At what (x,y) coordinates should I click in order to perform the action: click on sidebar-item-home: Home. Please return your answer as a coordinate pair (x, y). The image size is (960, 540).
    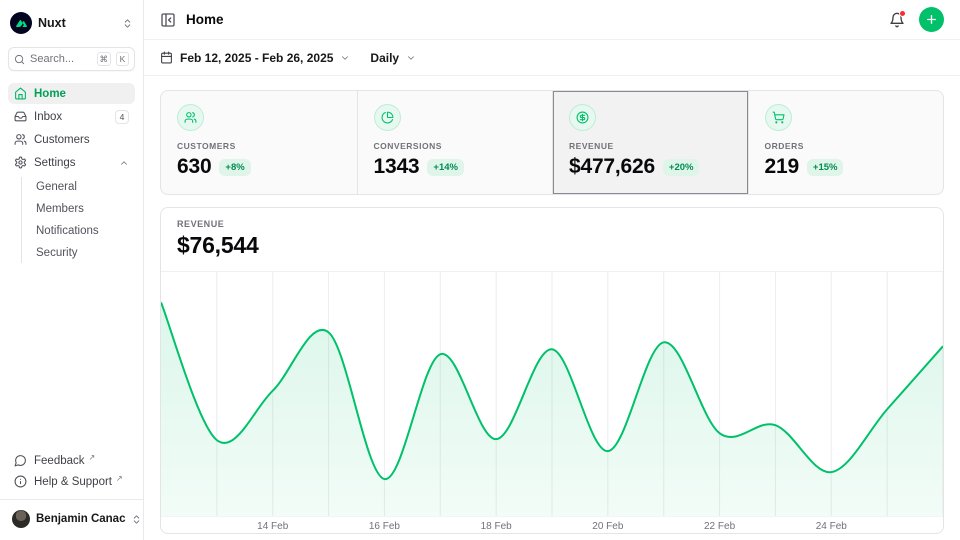
    Looking at the image, I should click on (71, 93).